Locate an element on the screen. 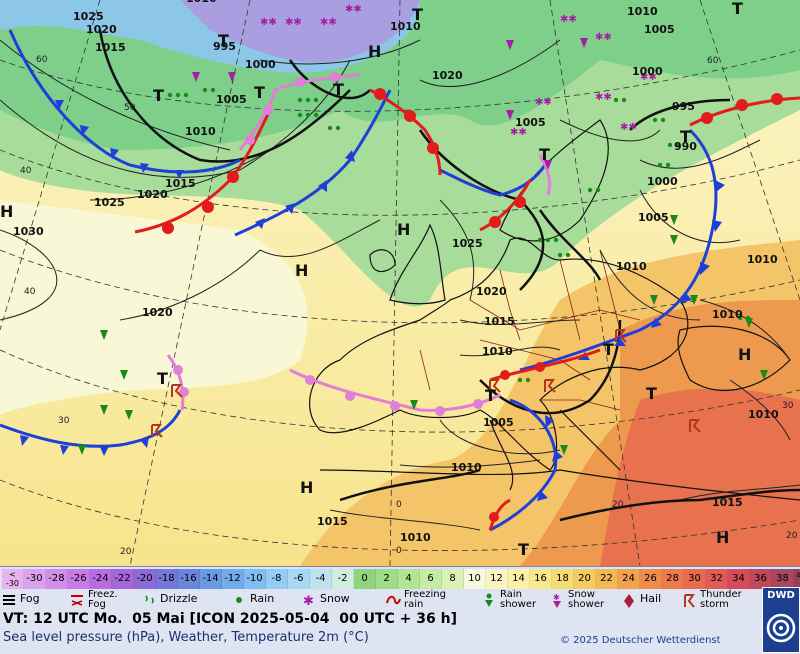  temperature-scale-cell: -10 is located at coordinates (255, 579).